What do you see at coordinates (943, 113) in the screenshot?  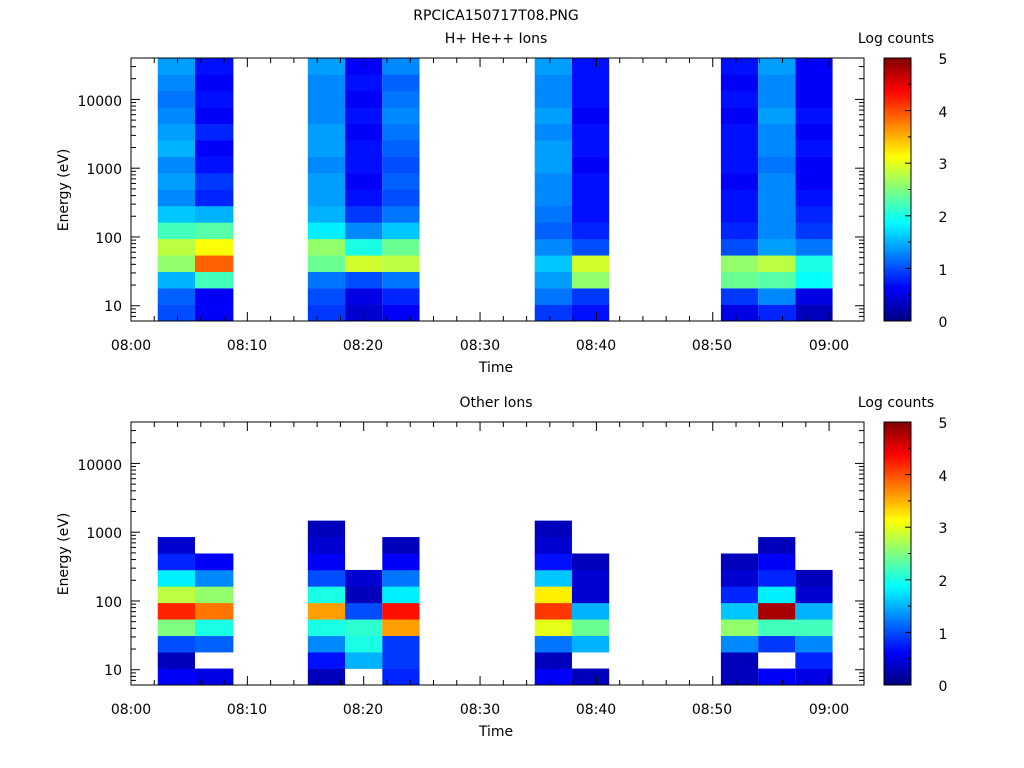 I see `colorbar-1-tick-4: 4` at bounding box center [943, 113].